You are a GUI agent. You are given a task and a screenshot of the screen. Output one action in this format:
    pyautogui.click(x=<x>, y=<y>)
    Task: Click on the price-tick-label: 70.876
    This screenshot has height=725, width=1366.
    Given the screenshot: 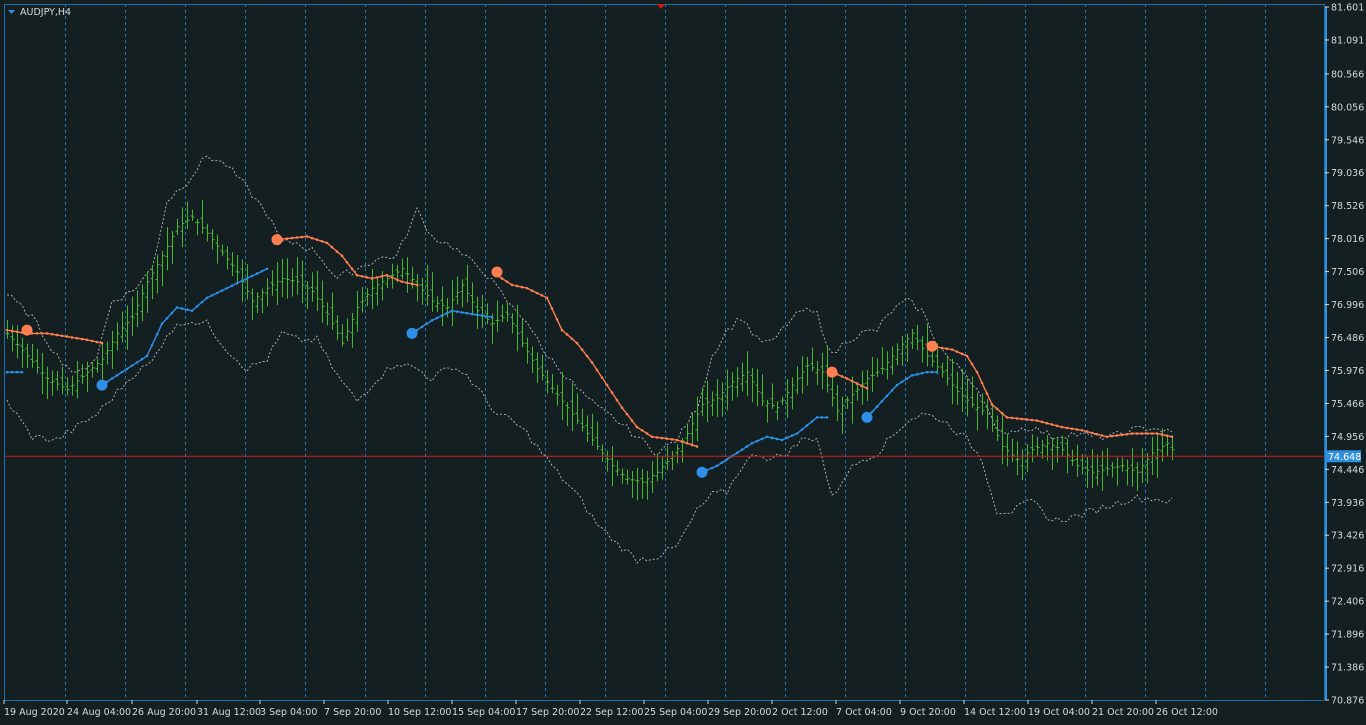 What is the action you would take?
    pyautogui.click(x=1347, y=701)
    